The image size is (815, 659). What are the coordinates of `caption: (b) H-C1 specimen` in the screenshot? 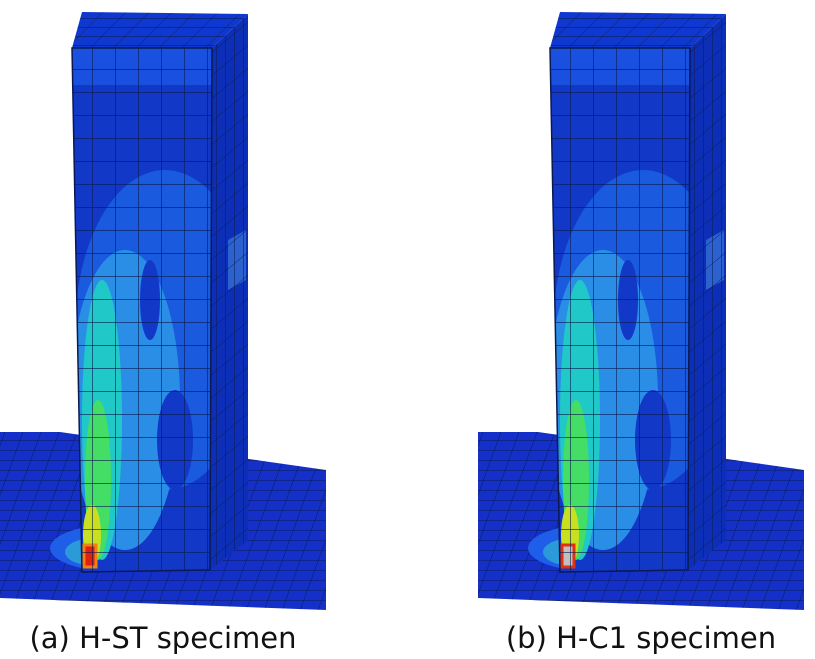 It's located at (641, 638).